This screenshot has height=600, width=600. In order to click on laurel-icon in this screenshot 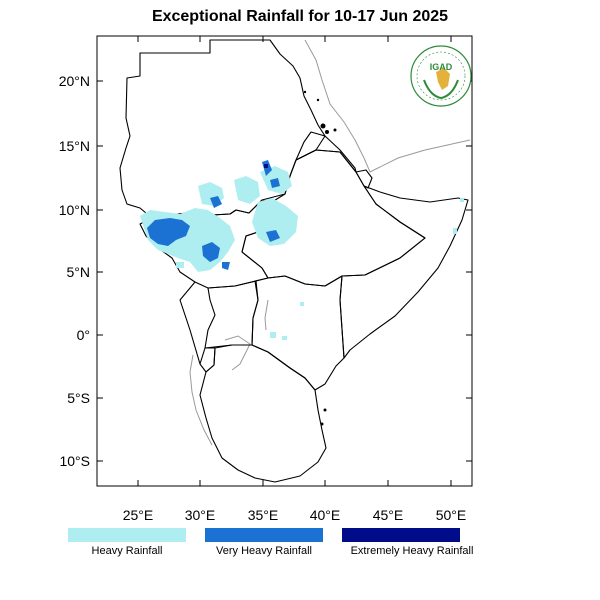, I will do `click(441, 89)`.